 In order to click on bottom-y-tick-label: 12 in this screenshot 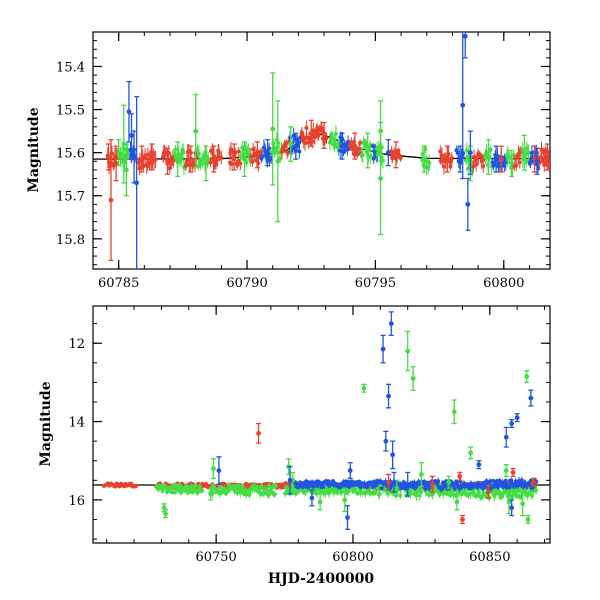, I will do `click(76, 344)`.